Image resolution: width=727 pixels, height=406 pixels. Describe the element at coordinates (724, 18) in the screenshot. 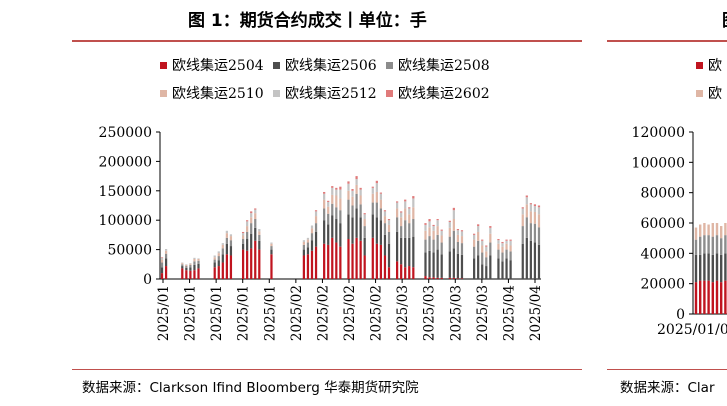

I see `right-chart-title: 图` at that location.